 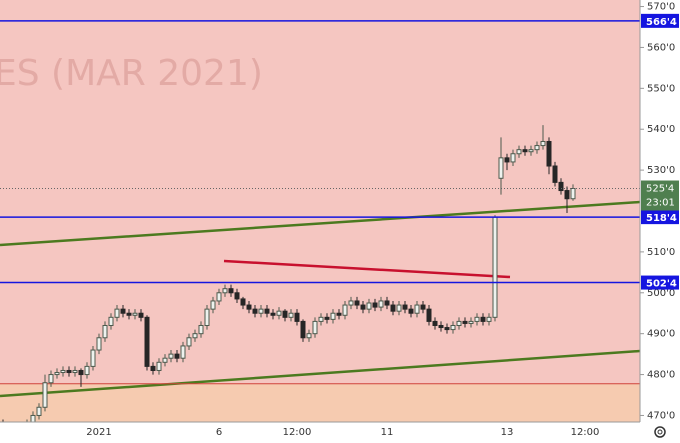 What do you see at coordinates (660, 189) in the screenshot?
I see `last-price-label: 525'4` at bounding box center [660, 189].